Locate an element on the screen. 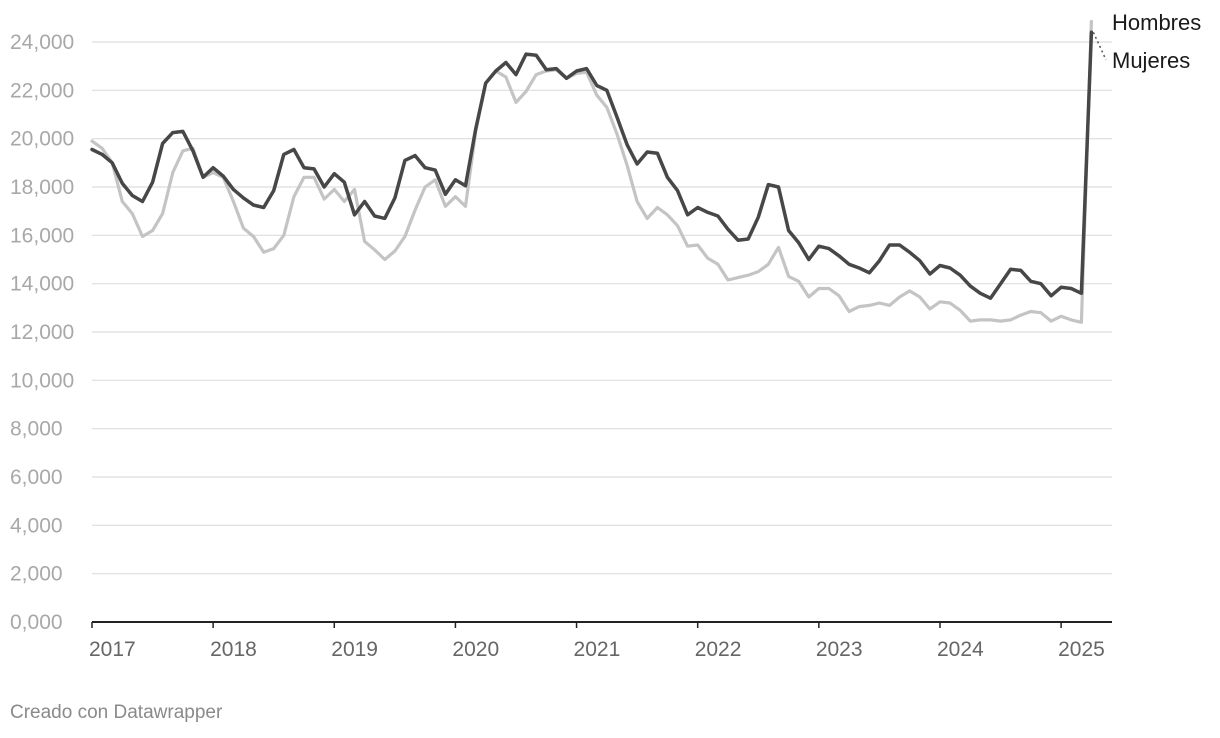  footer-credit: Creado con Datawrapper is located at coordinates (116, 712).